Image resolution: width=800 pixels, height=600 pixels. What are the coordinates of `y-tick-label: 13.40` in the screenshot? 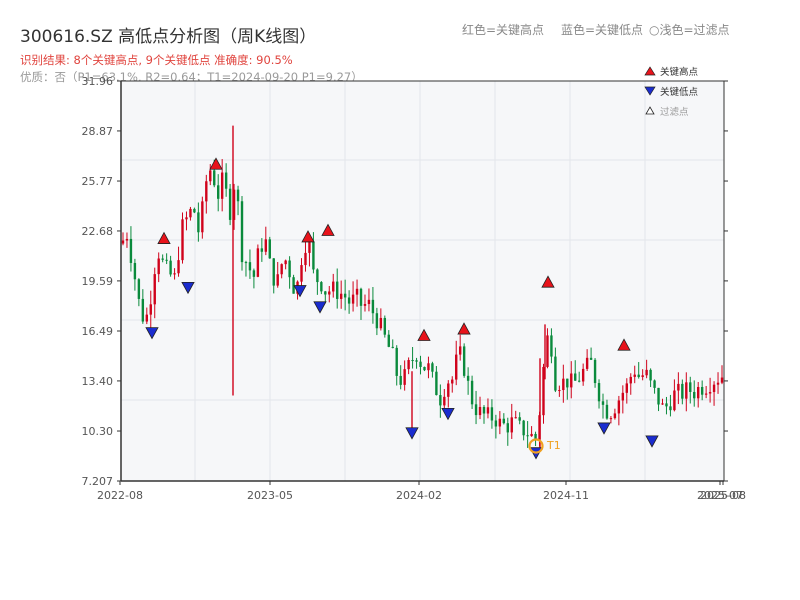 It's located at (98, 381).